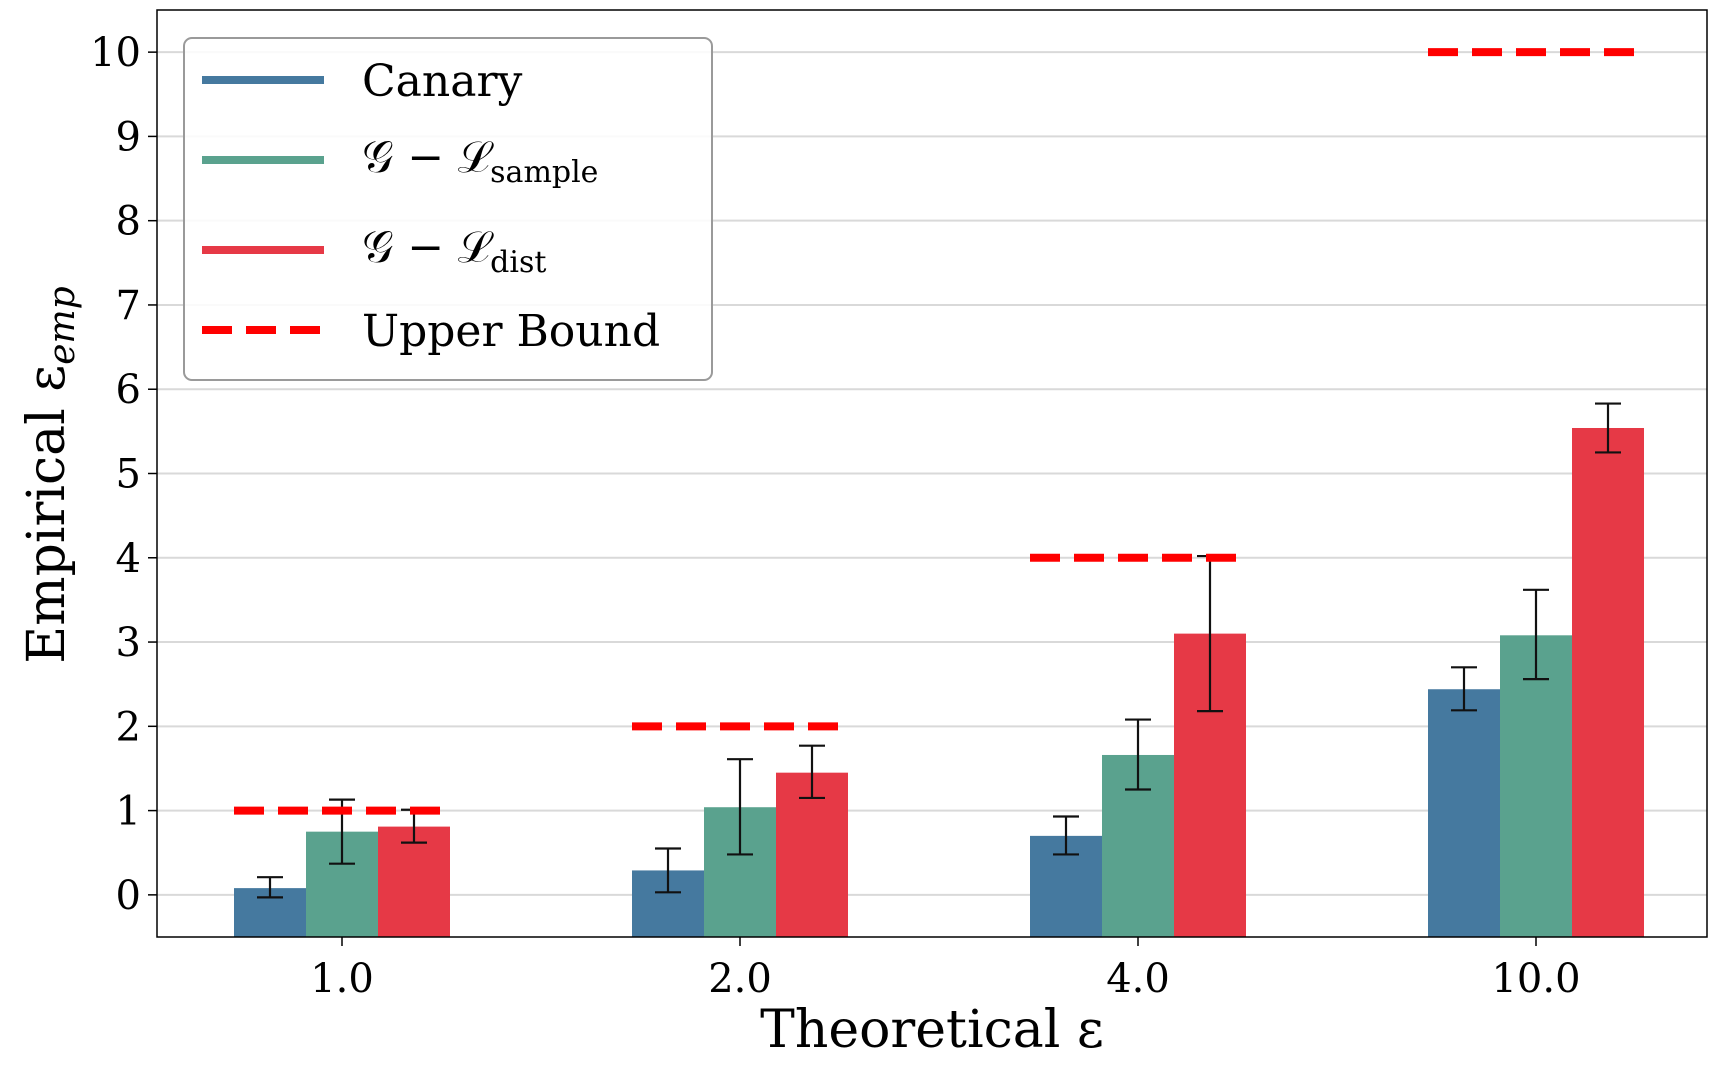 This screenshot has width=1716, height=1069. Describe the element at coordinates (428, 157) in the screenshot. I see `legend-label-sample-main: 𝒢 − ℒ` at that location.